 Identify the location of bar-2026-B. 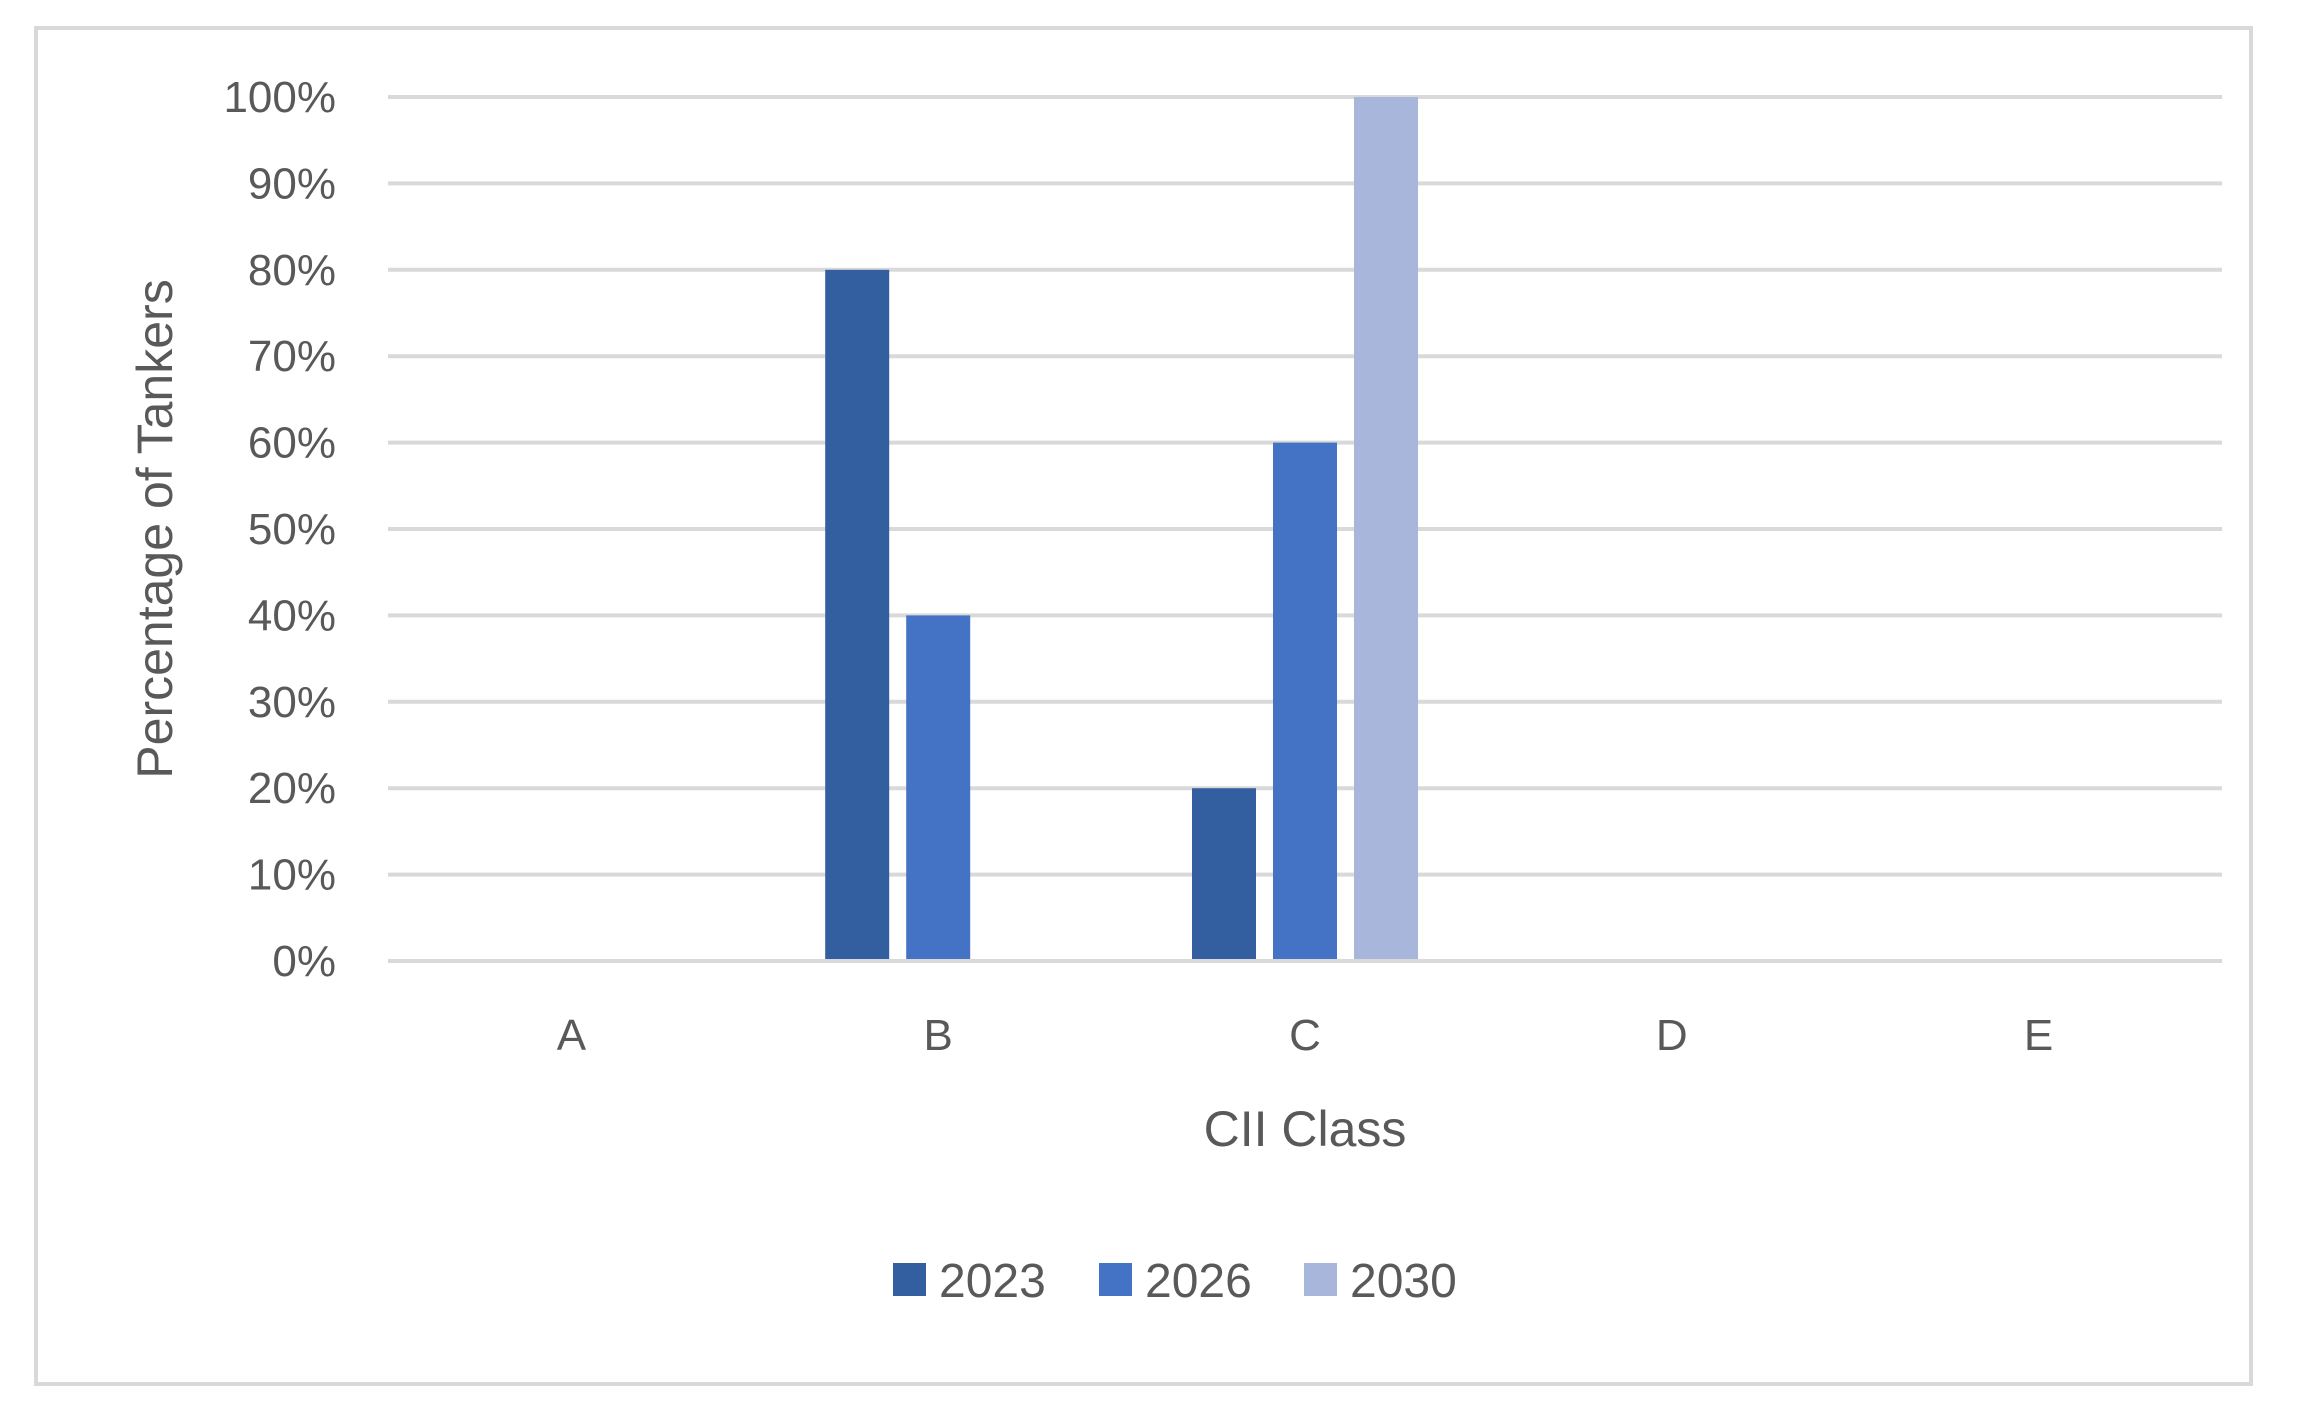
(938, 788).